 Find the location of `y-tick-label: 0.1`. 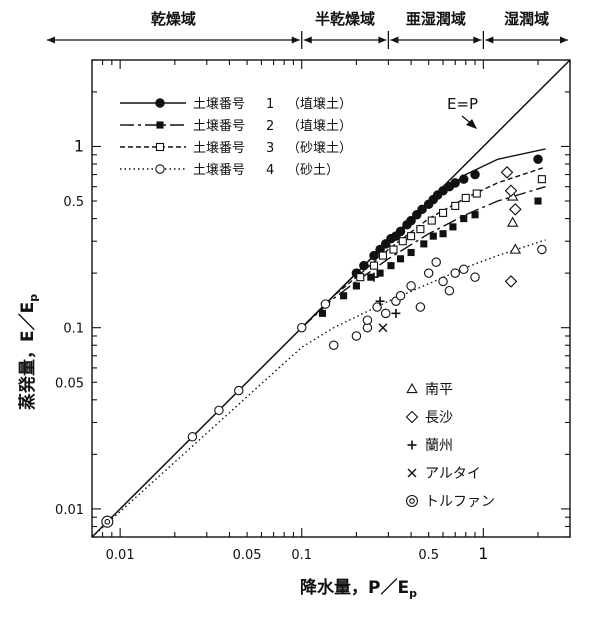

y-tick-label: 0.1 is located at coordinates (73, 329).